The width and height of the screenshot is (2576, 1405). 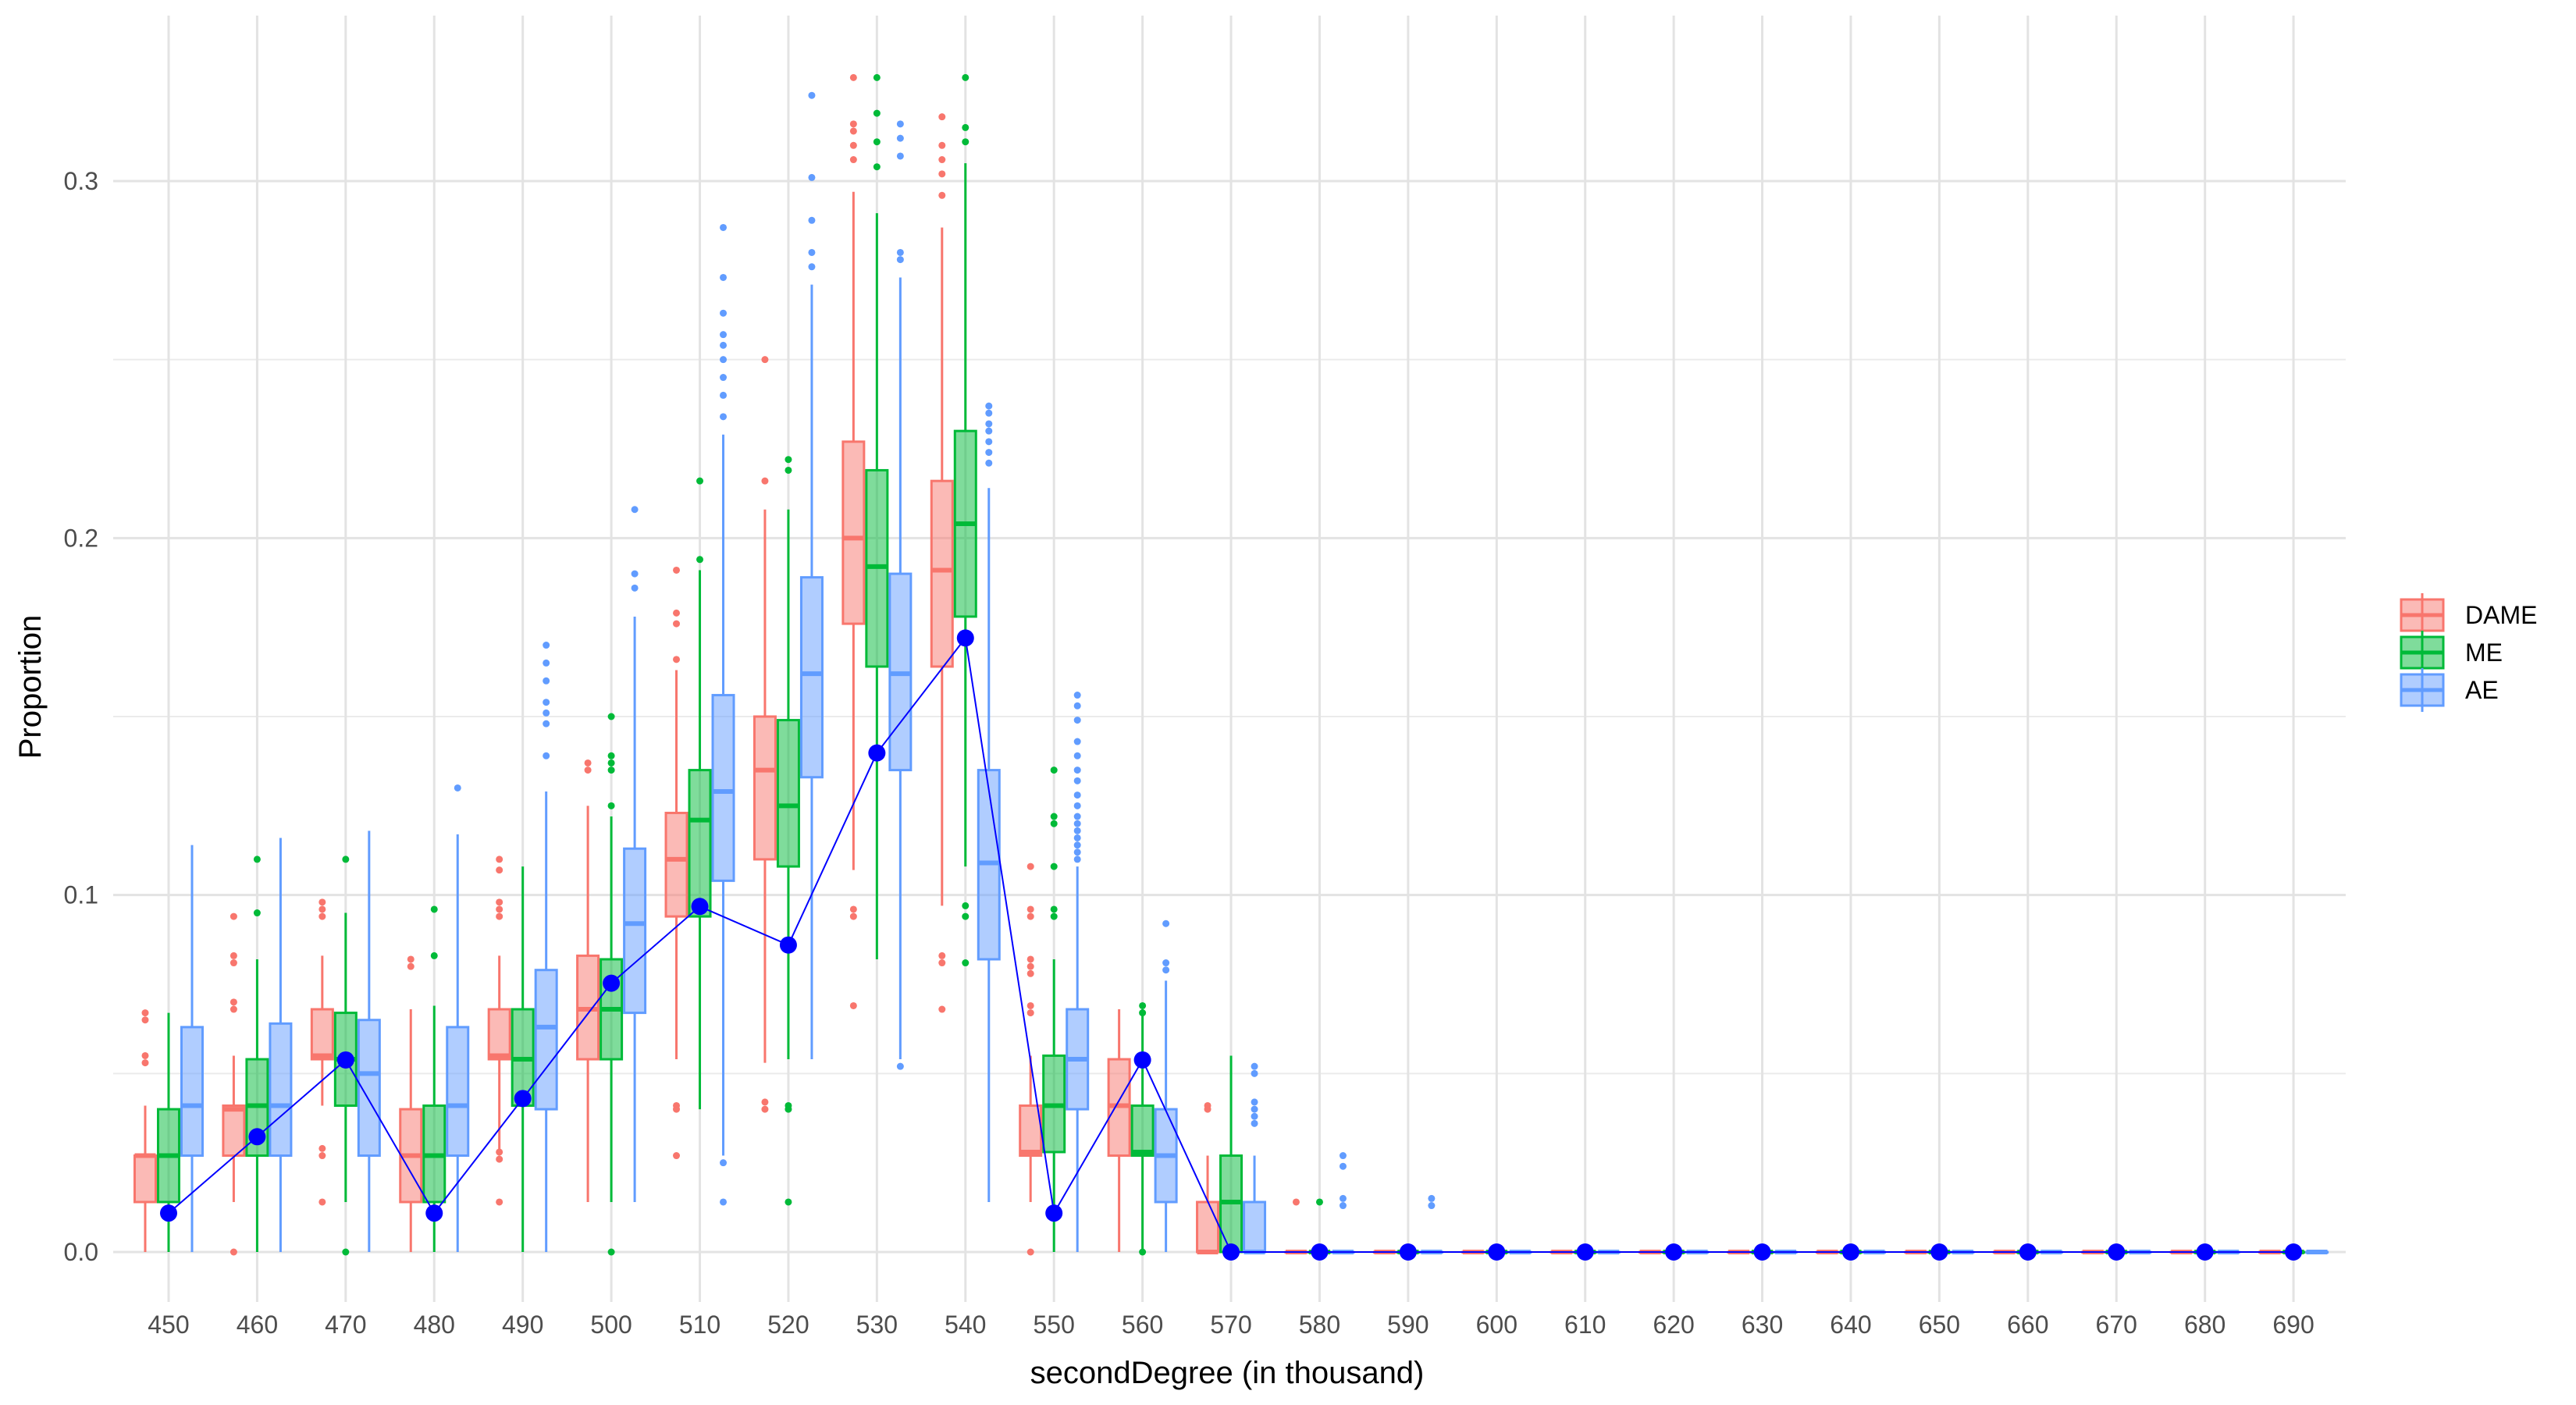 What do you see at coordinates (1408, 1325) in the screenshot?
I see `x-tick-label: 590` at bounding box center [1408, 1325].